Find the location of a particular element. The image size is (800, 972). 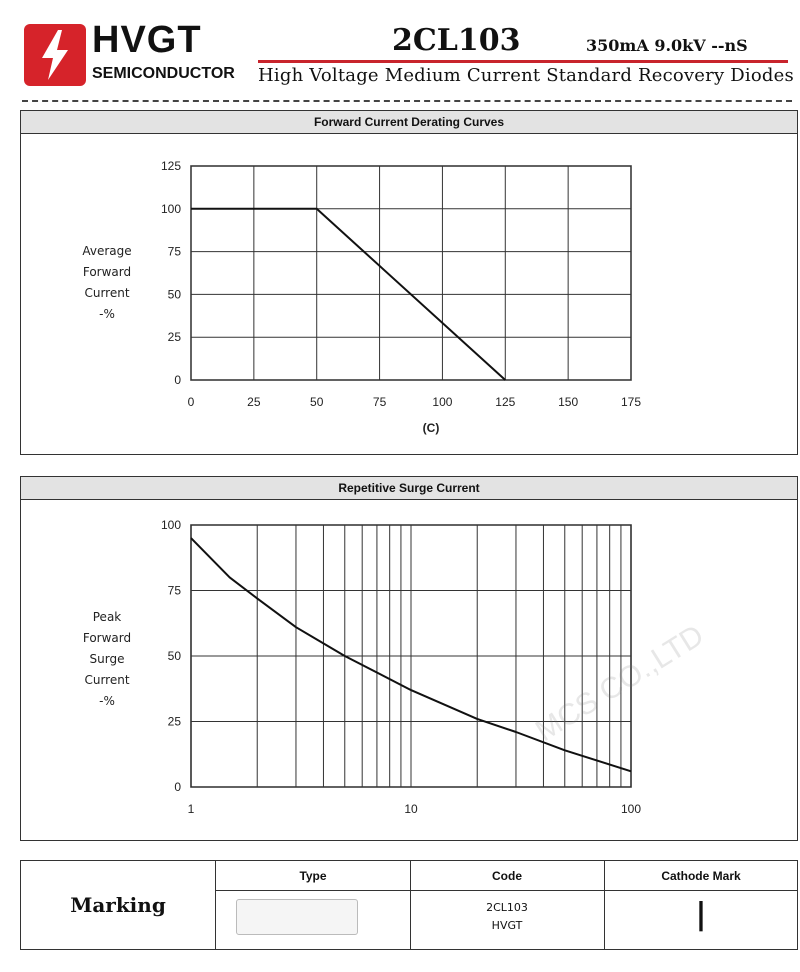

cathode-mark: | is located at coordinates (701, 914).